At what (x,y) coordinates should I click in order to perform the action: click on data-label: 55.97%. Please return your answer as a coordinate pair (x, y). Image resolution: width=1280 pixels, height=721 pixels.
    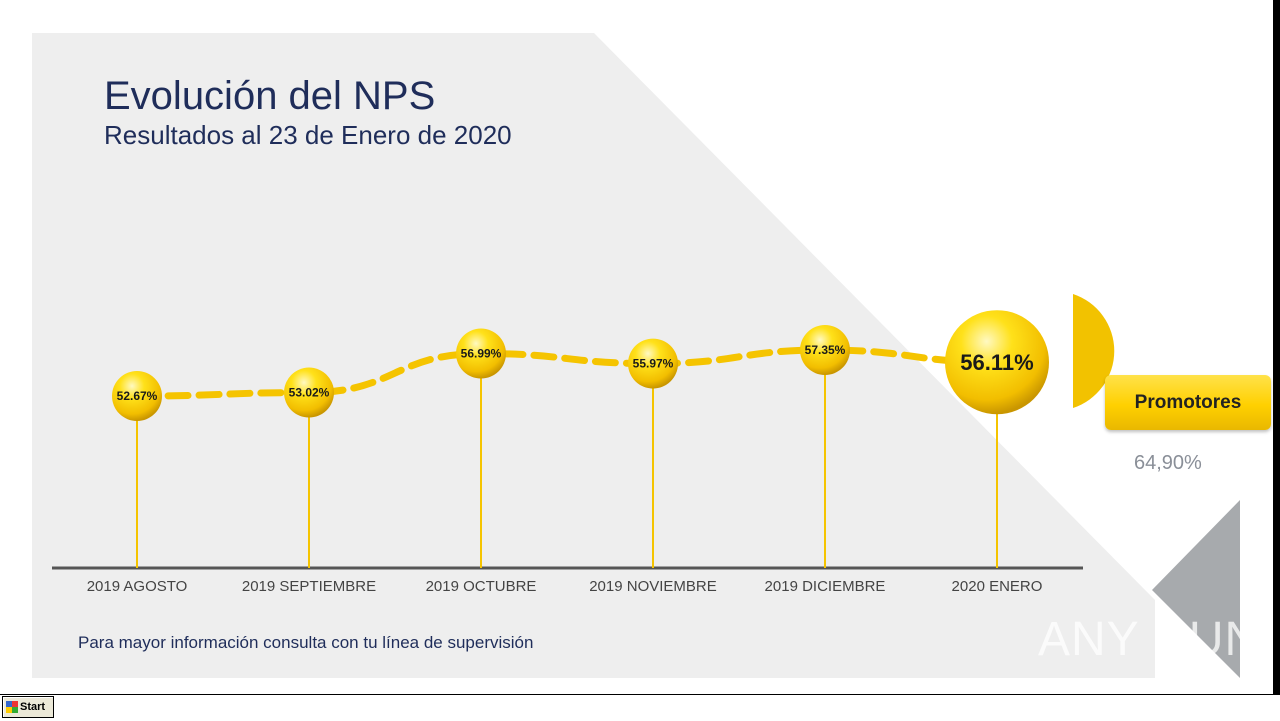
    Looking at the image, I should click on (653, 364).